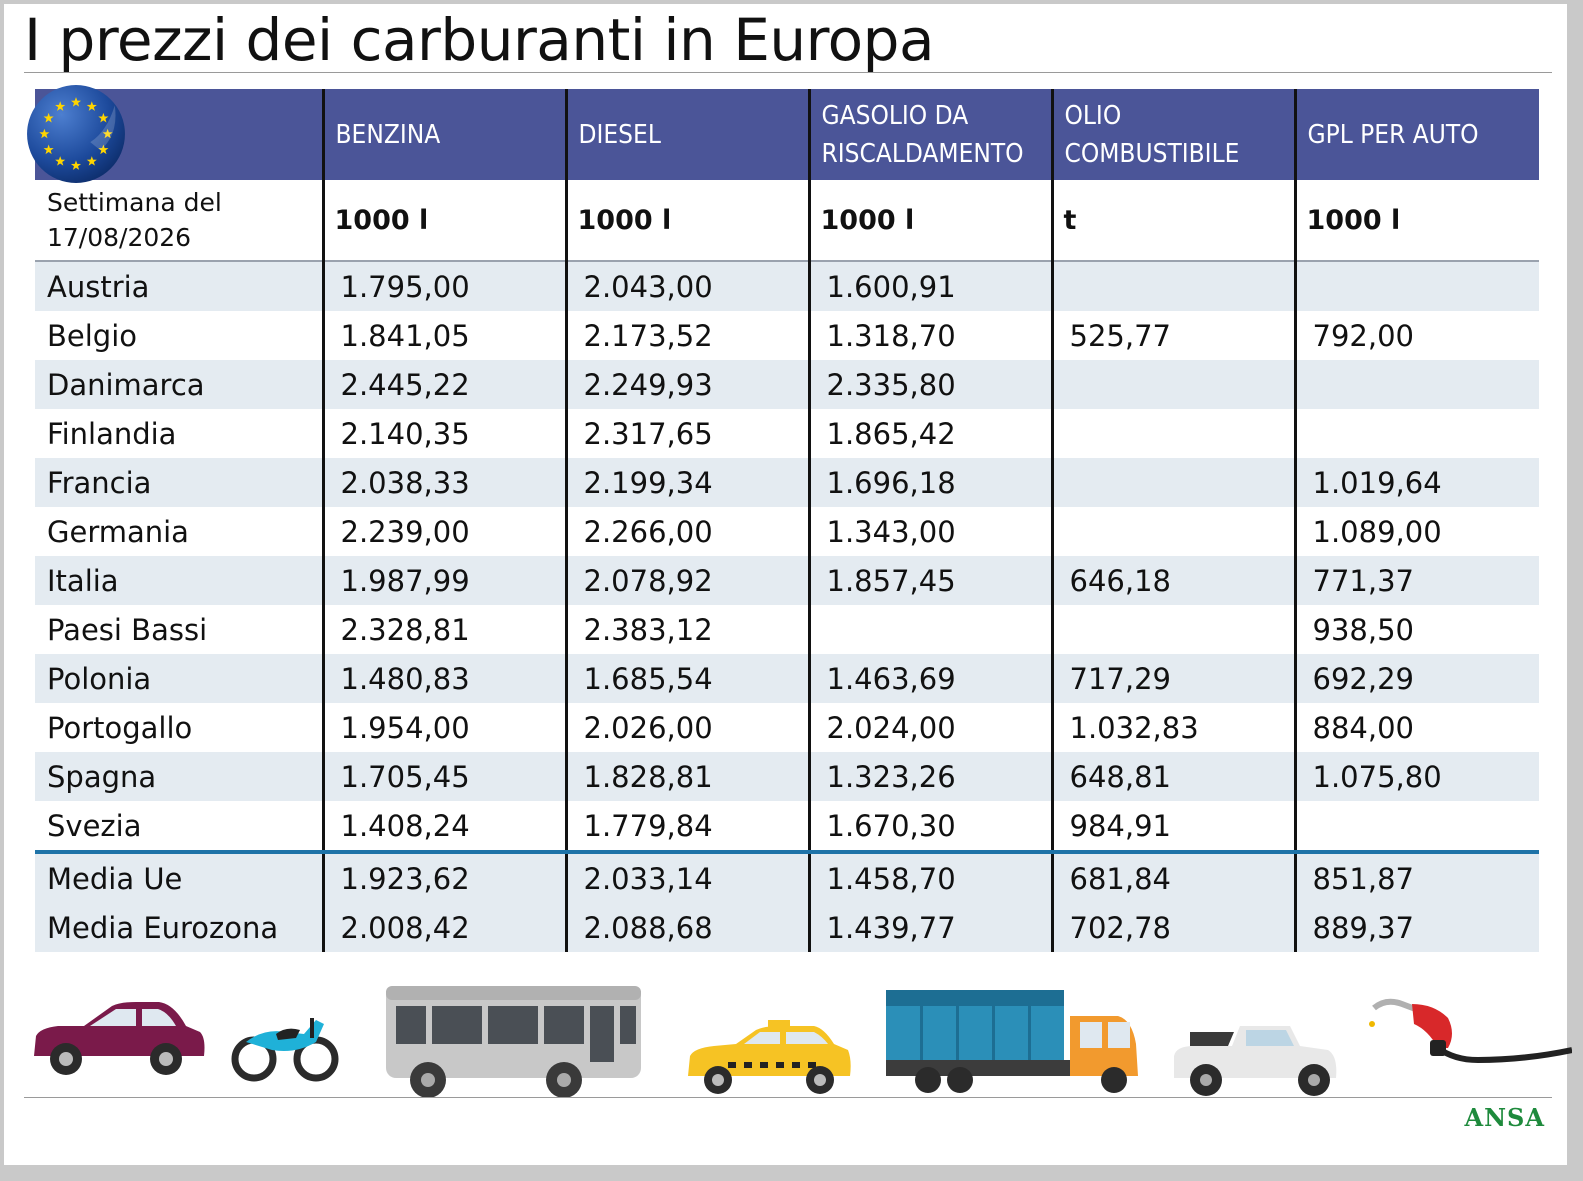  Describe the element at coordinates (119, 1038) in the screenshot. I see `car-icon` at that location.